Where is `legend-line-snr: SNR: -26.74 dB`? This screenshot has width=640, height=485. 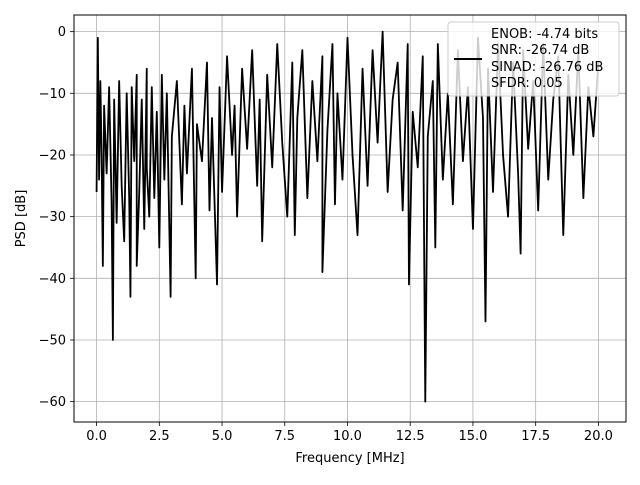
legend-line-snr: SNR: -26.74 dB is located at coordinates (540, 50).